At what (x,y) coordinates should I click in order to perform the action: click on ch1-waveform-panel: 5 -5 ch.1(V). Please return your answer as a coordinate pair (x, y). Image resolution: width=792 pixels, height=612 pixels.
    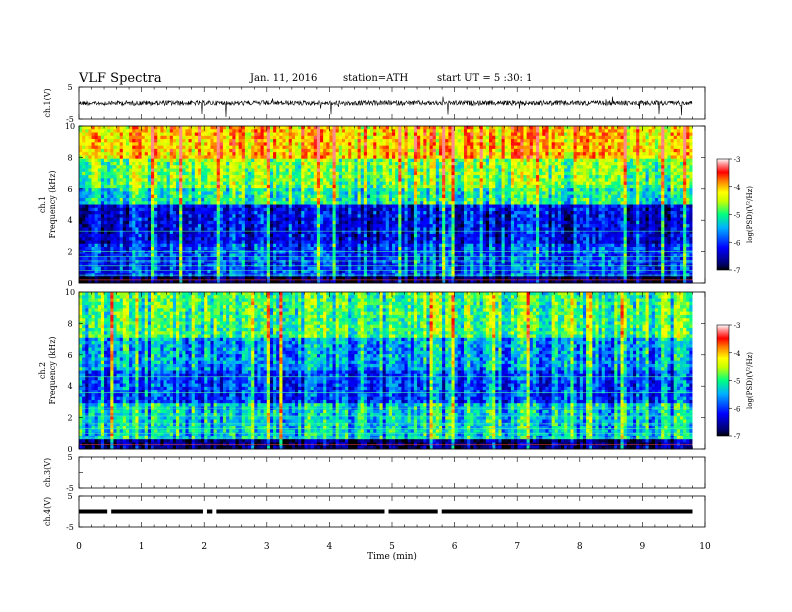
    Looking at the image, I should click on (374, 103).